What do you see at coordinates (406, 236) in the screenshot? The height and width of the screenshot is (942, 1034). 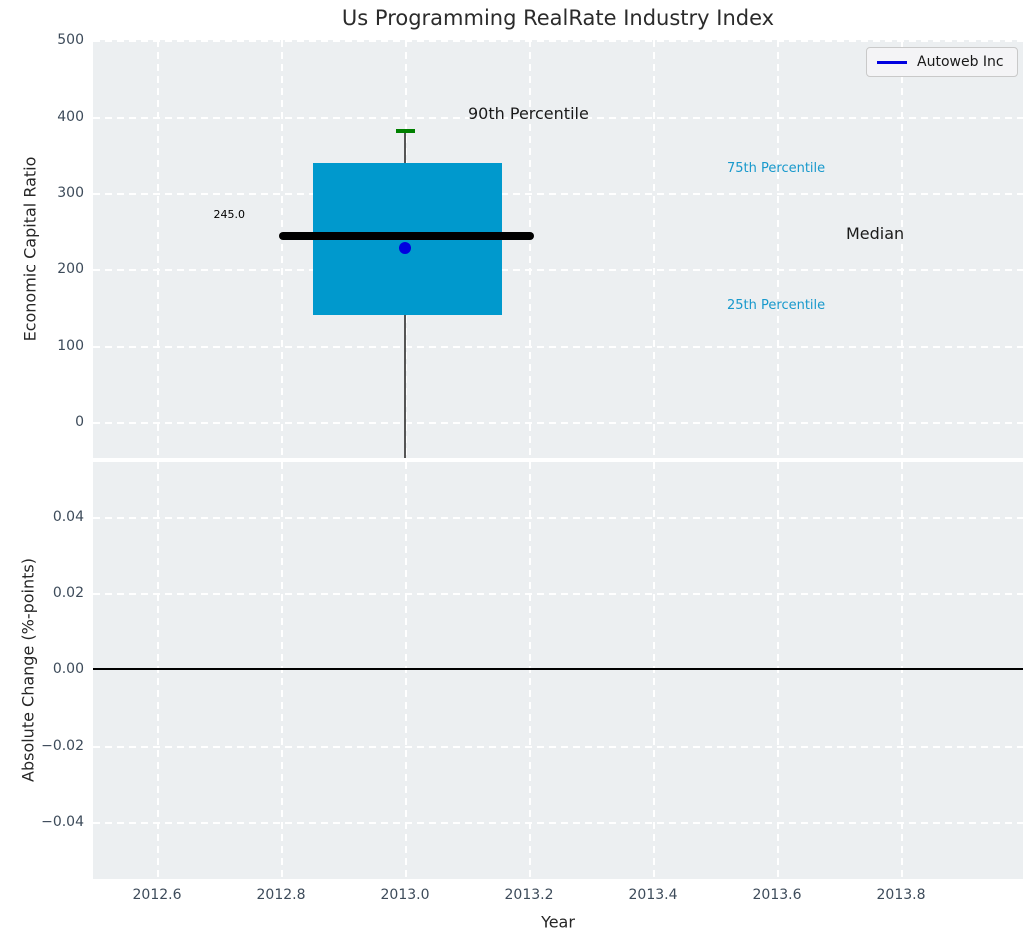 I see `median-line` at bounding box center [406, 236].